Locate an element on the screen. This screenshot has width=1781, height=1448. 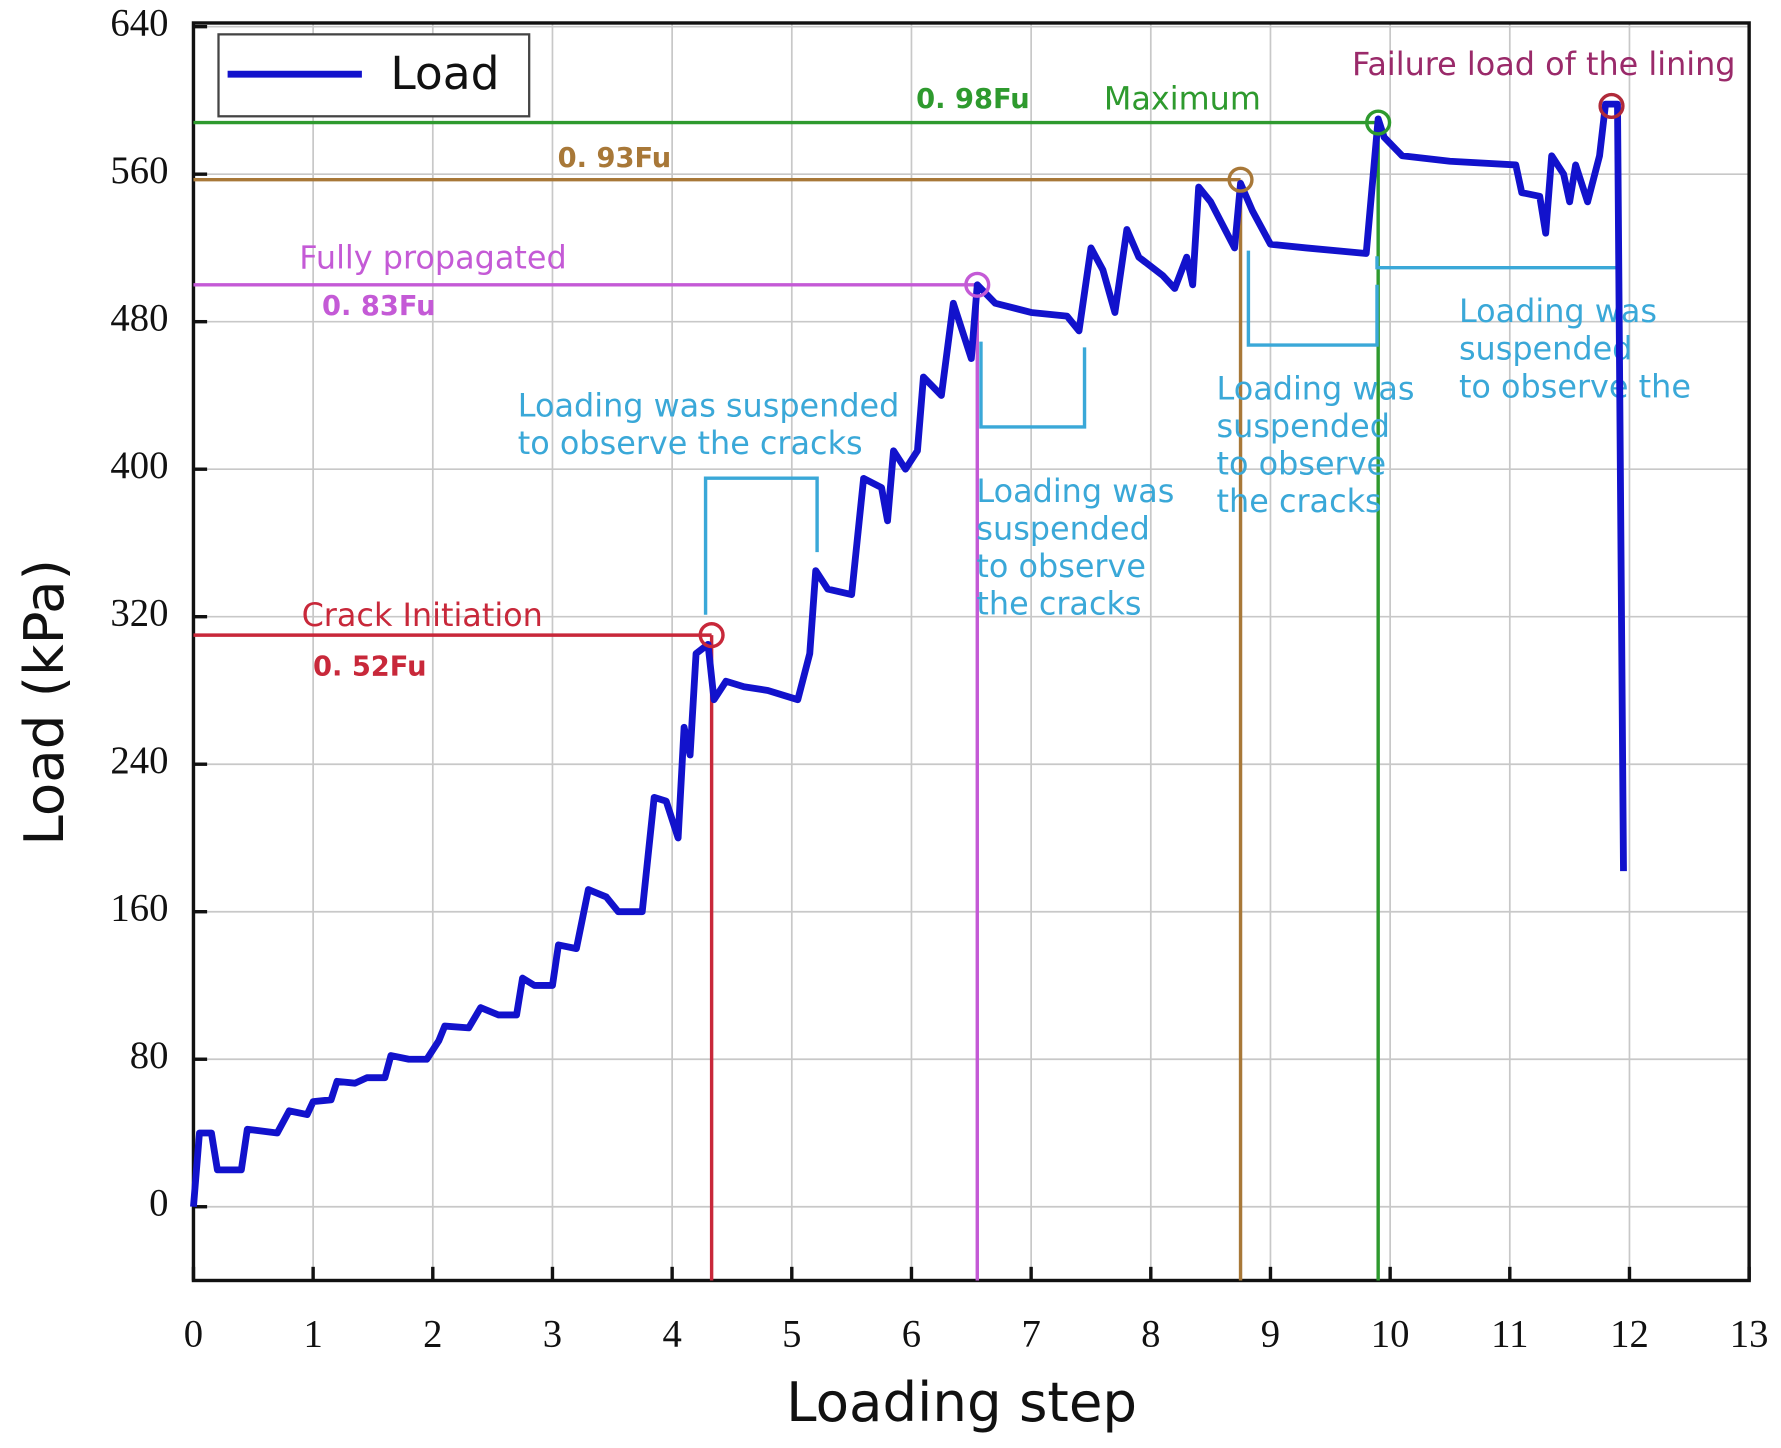
y-tick-label: 400 is located at coordinates (139, 466).